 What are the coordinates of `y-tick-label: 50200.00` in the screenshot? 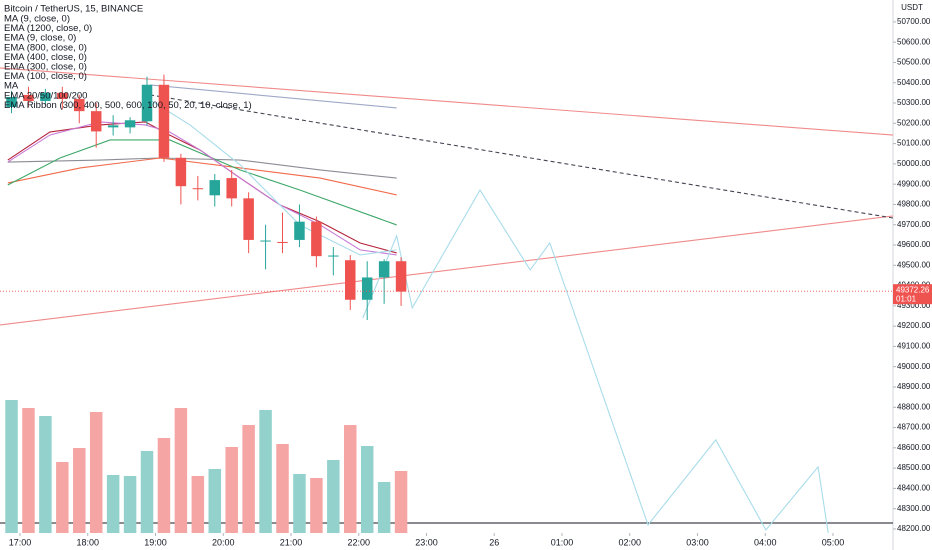 It's located at (914, 122).